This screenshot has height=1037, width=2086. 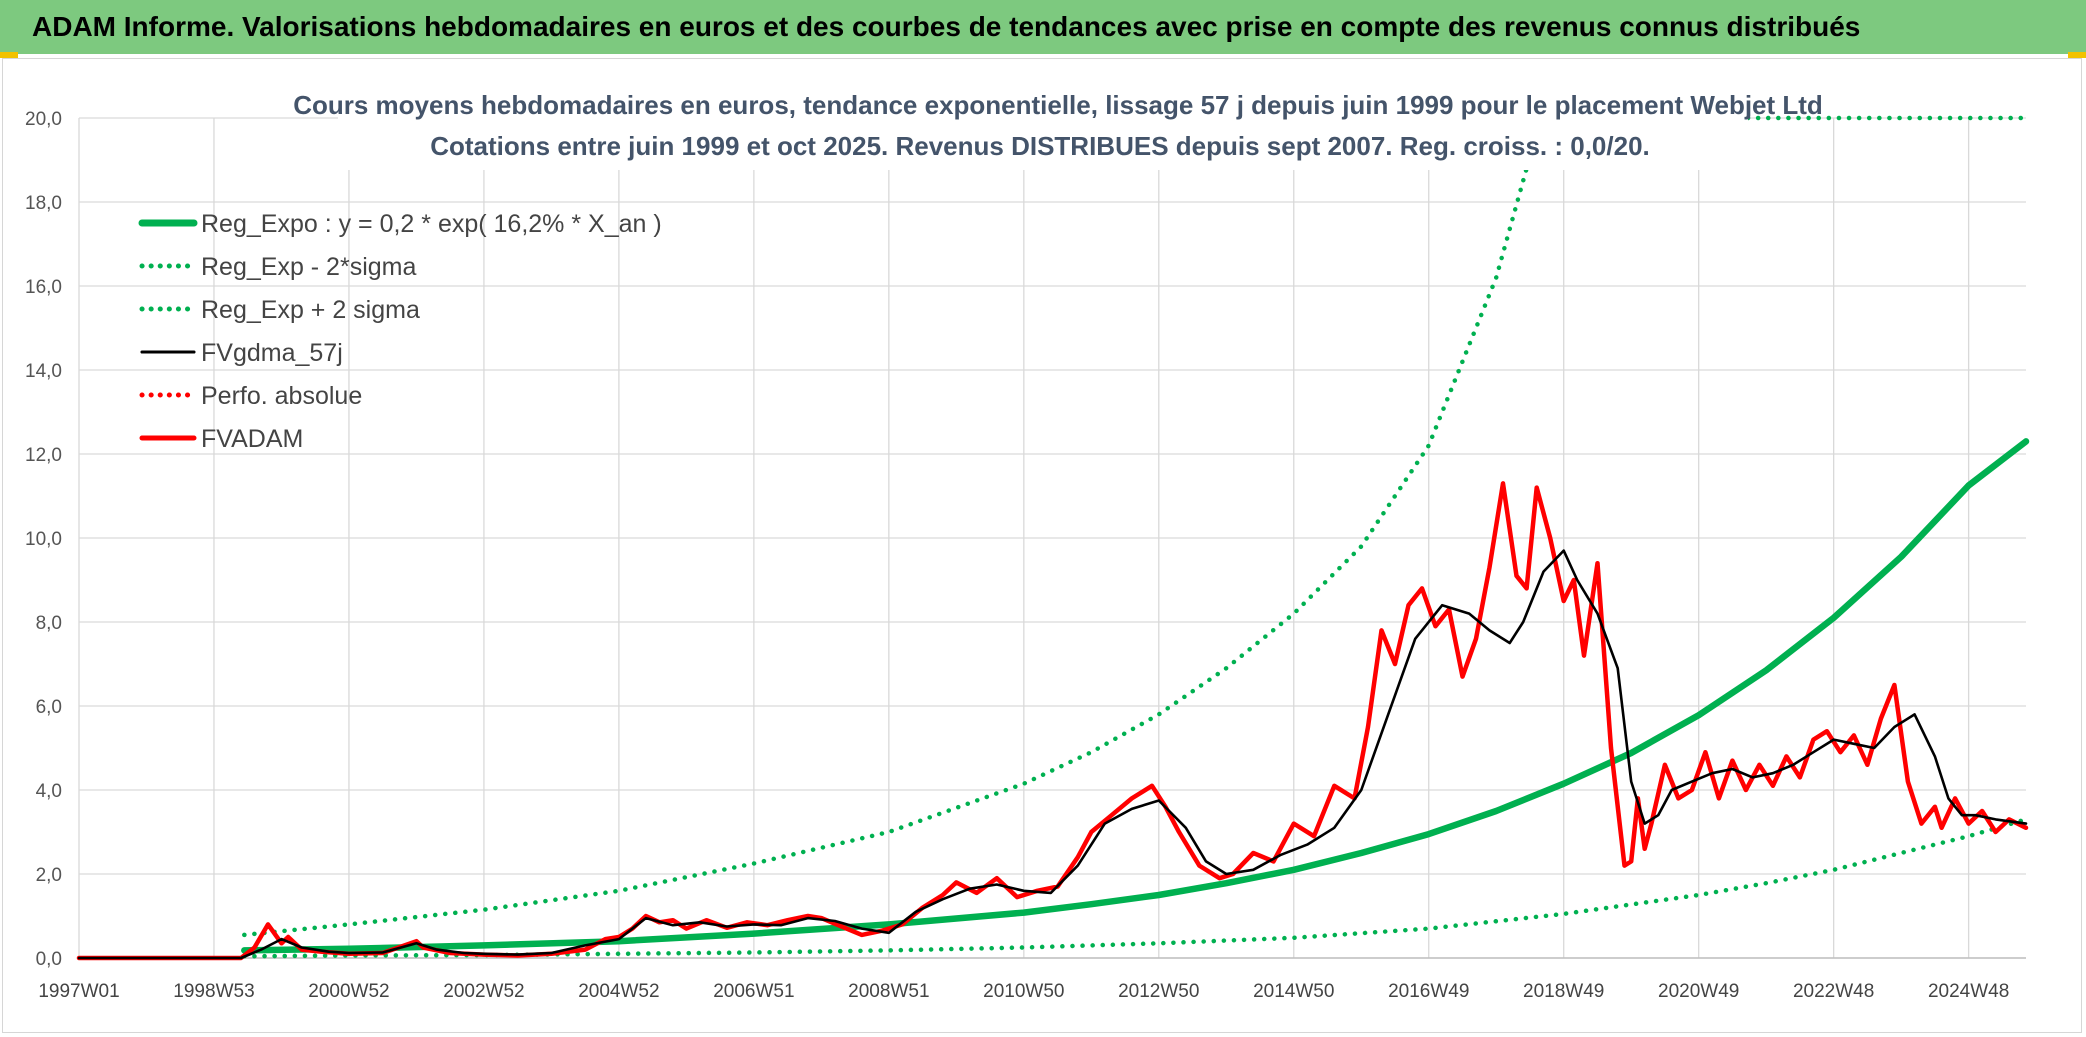 I want to click on x-tick-label: 2020W49, so click(x=1698, y=991).